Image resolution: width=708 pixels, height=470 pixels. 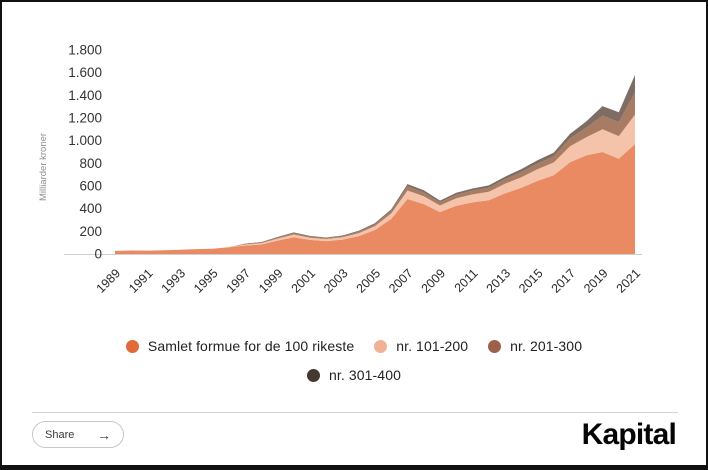 I want to click on legend-dot-101-200-icon, so click(x=381, y=346).